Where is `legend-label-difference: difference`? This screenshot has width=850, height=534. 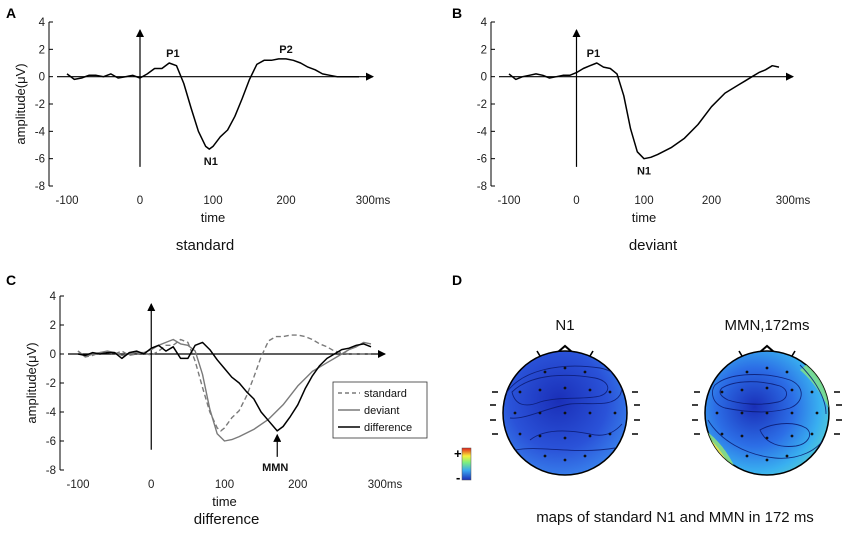 legend-label-difference: difference is located at coordinates (388, 428).